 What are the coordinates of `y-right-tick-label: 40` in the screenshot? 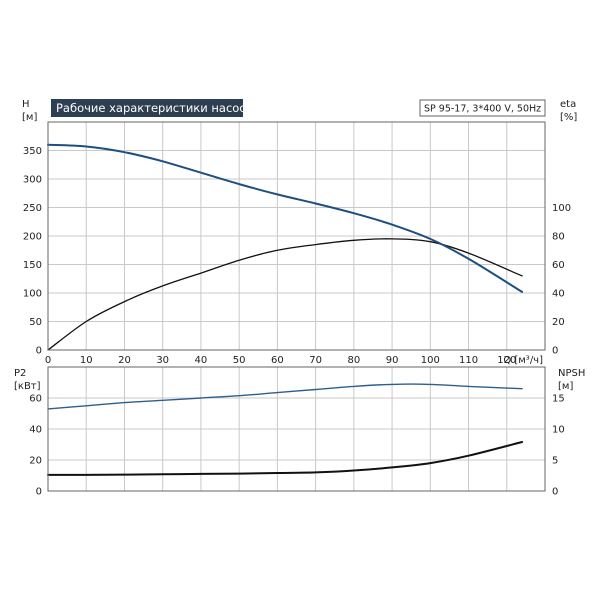 It's located at (558, 294).